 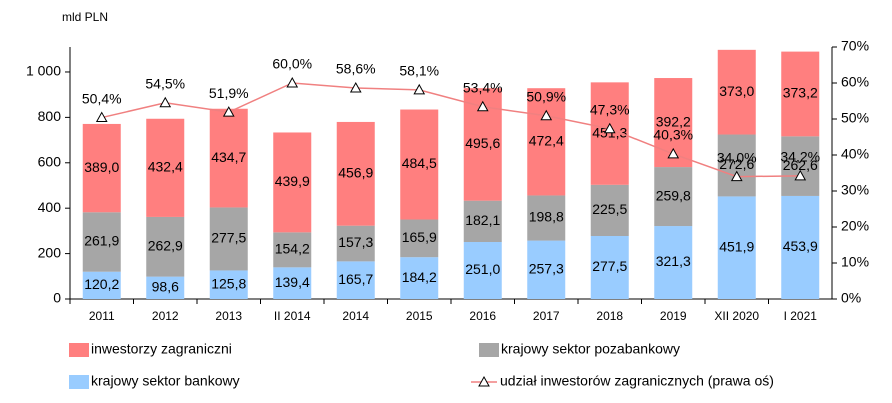 I want to click on y-tick-label: 600, so click(x=50, y=161).